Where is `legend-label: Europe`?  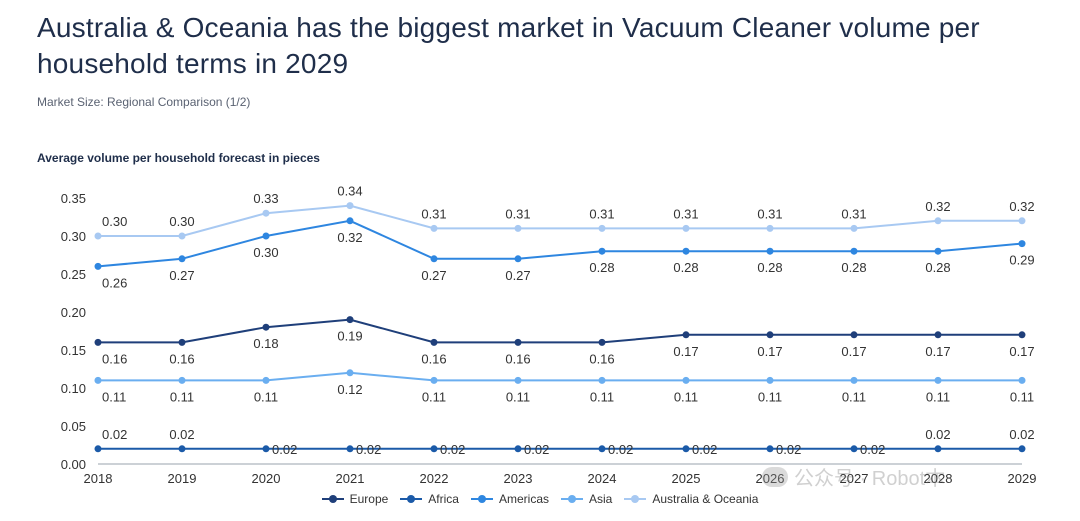
legend-label: Europe is located at coordinates (369, 499).